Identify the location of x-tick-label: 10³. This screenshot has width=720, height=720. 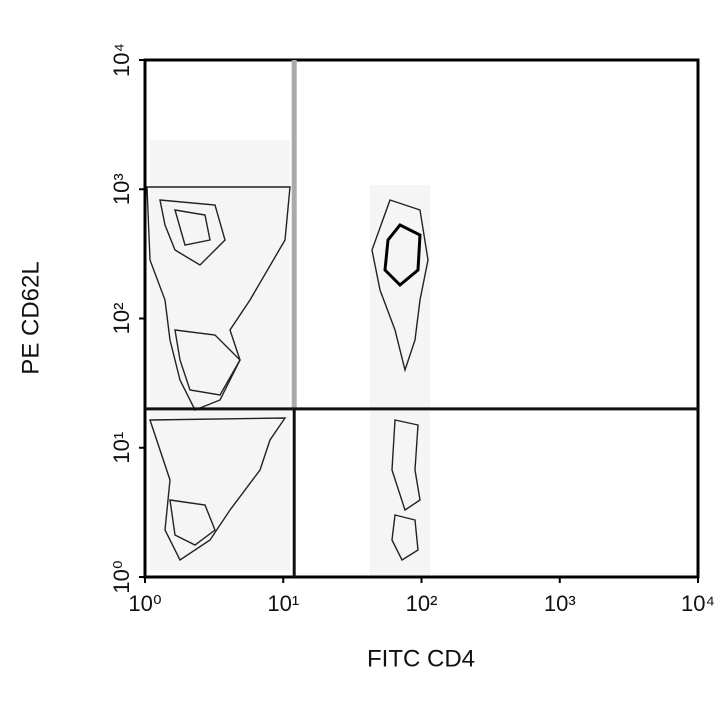
(560, 603).